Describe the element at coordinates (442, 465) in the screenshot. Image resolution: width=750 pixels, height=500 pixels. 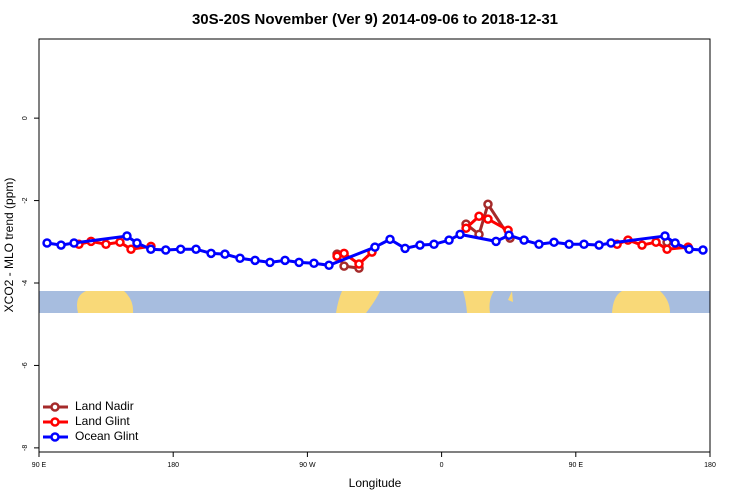
I see `x-tick-label: 0` at that location.